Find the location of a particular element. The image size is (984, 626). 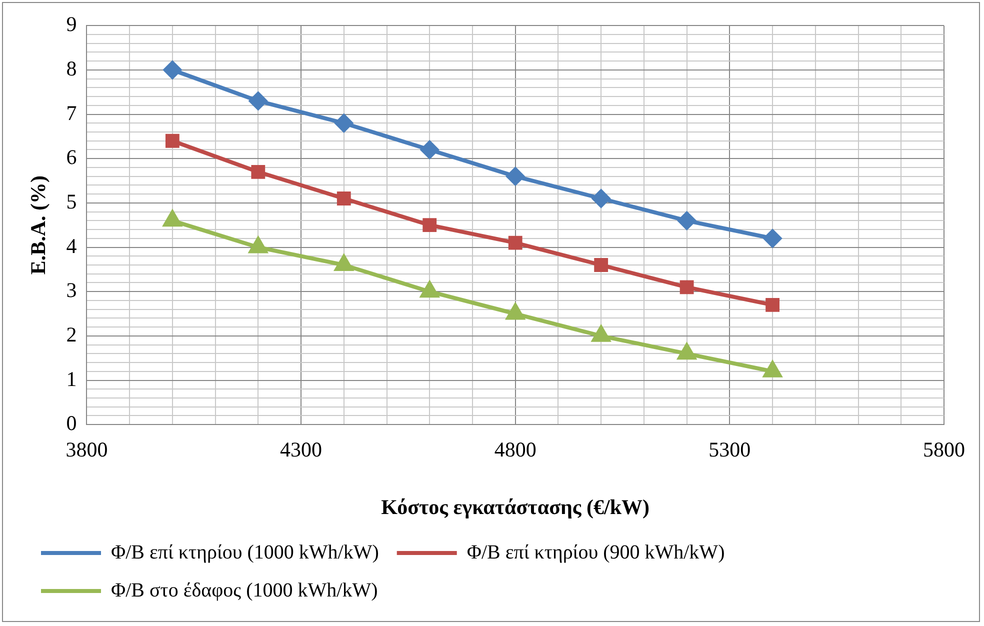

legend-label: Φ/Β επί κτηρίου (1000 kWh/kW) is located at coordinates (245, 552).